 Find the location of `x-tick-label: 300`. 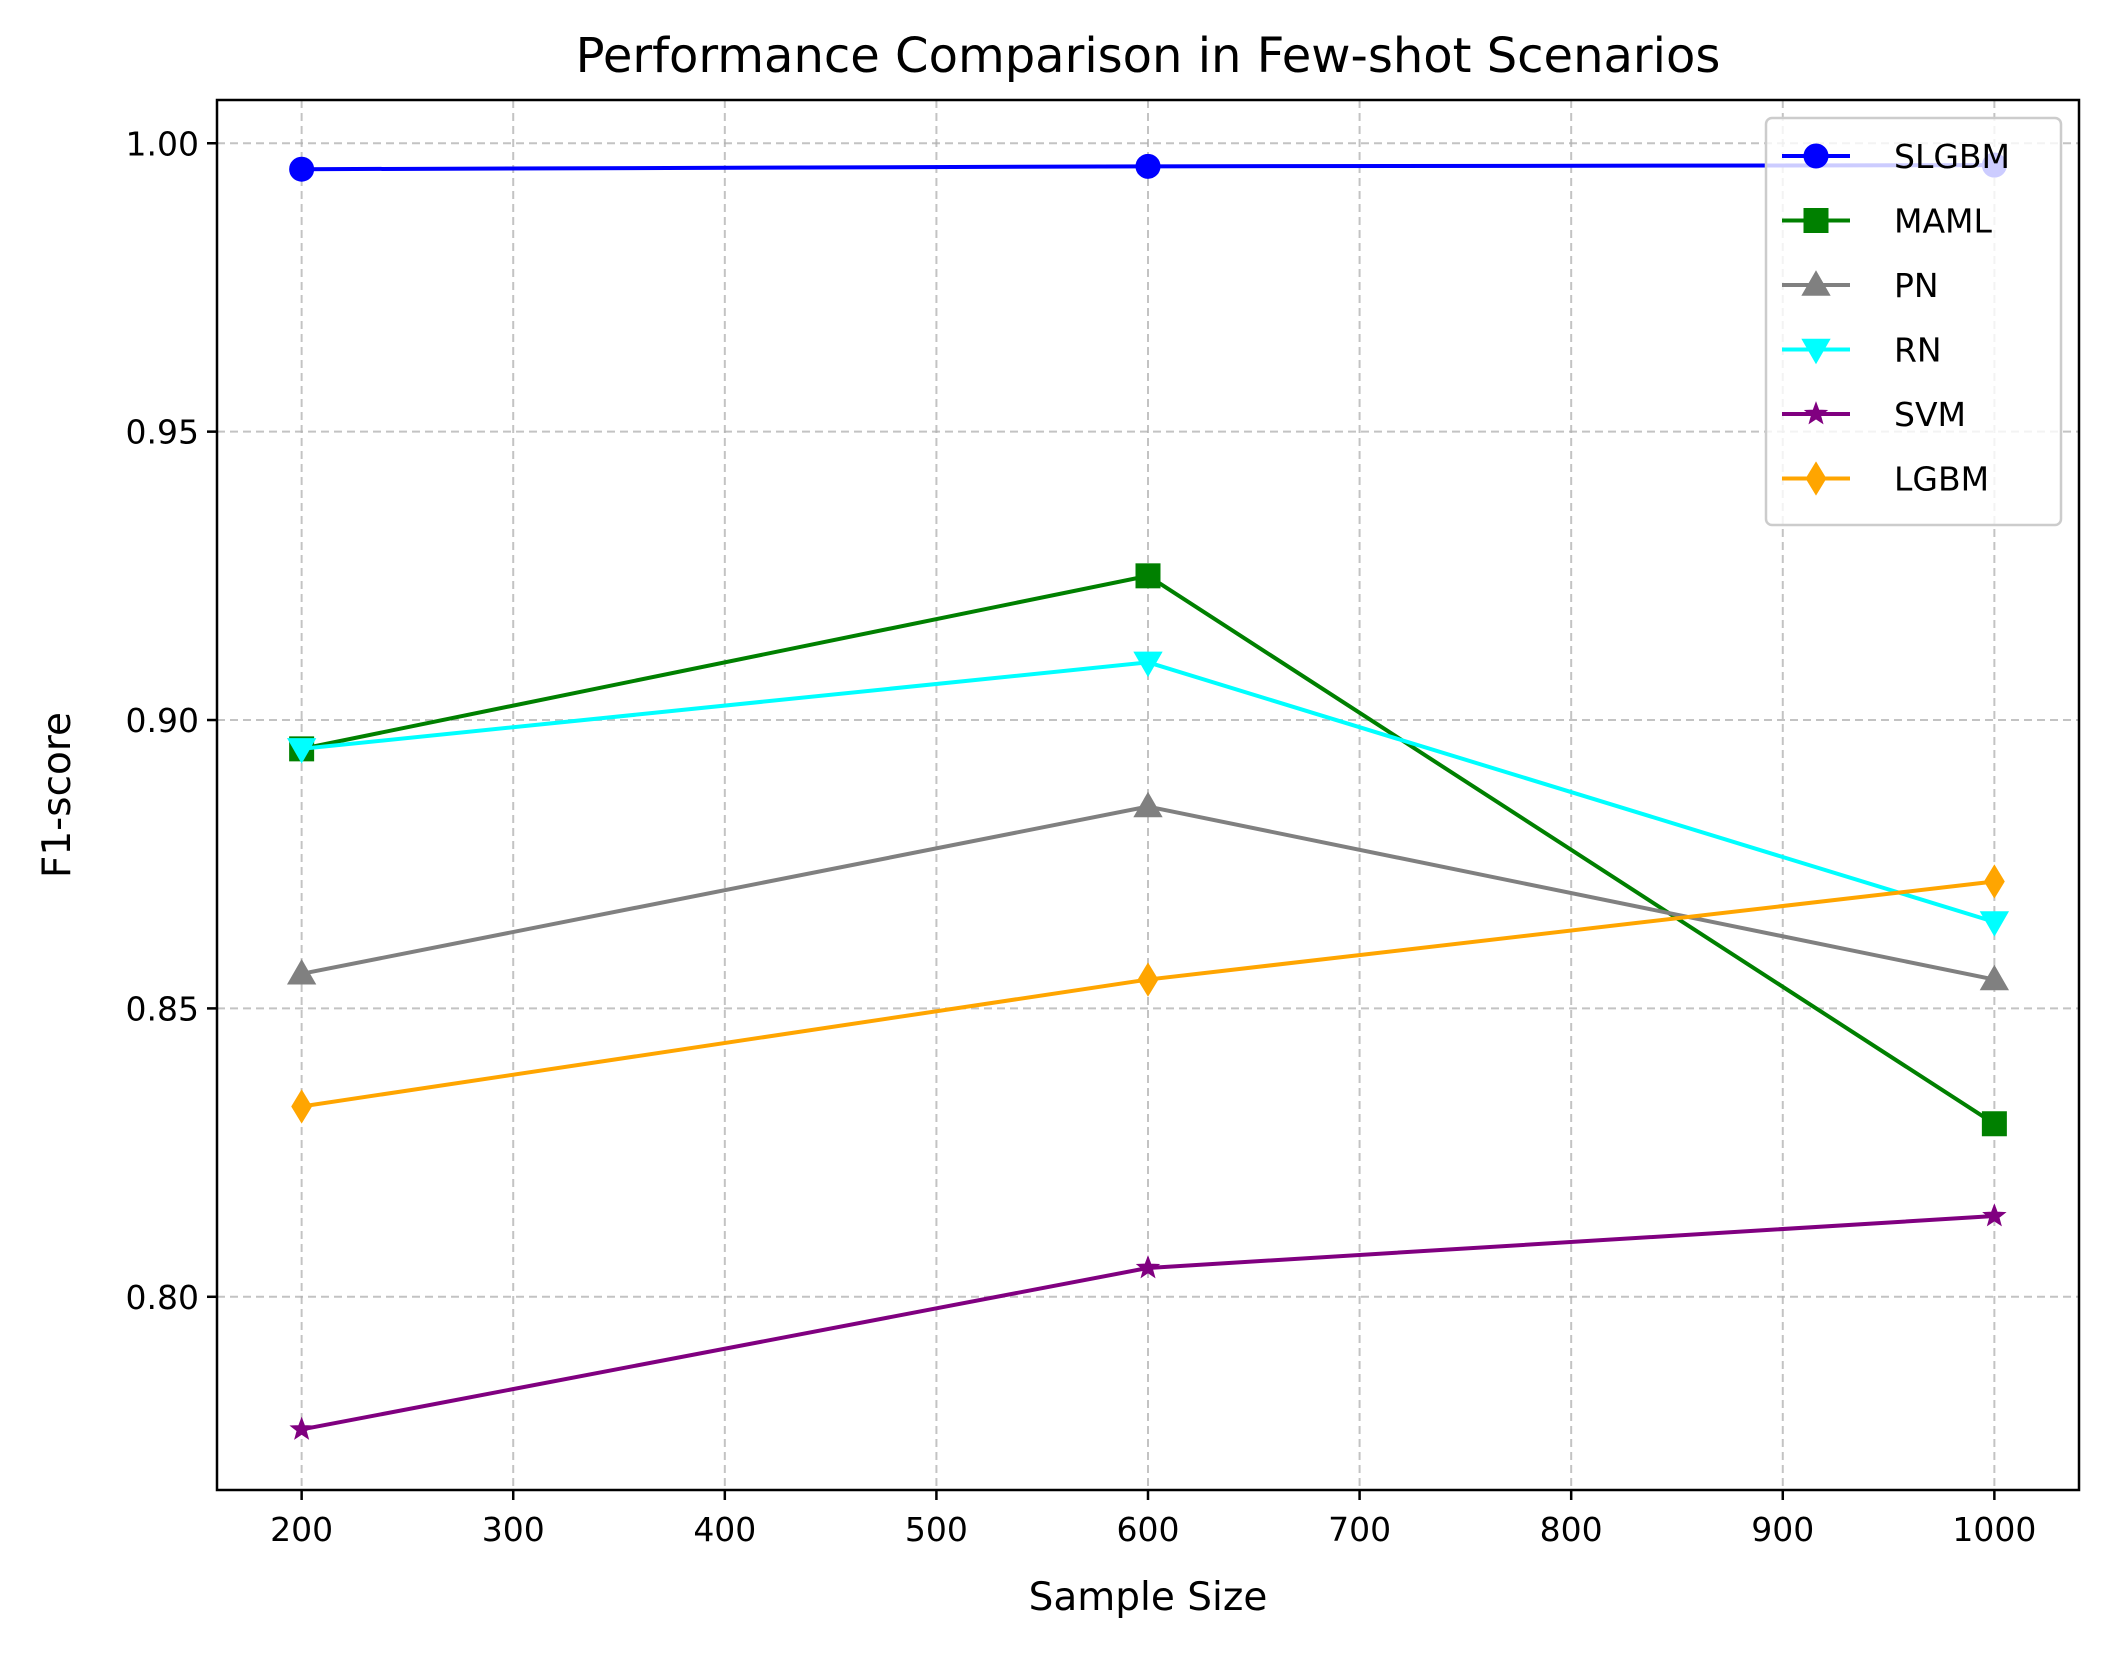

x-tick-label: 300 is located at coordinates (513, 1529).